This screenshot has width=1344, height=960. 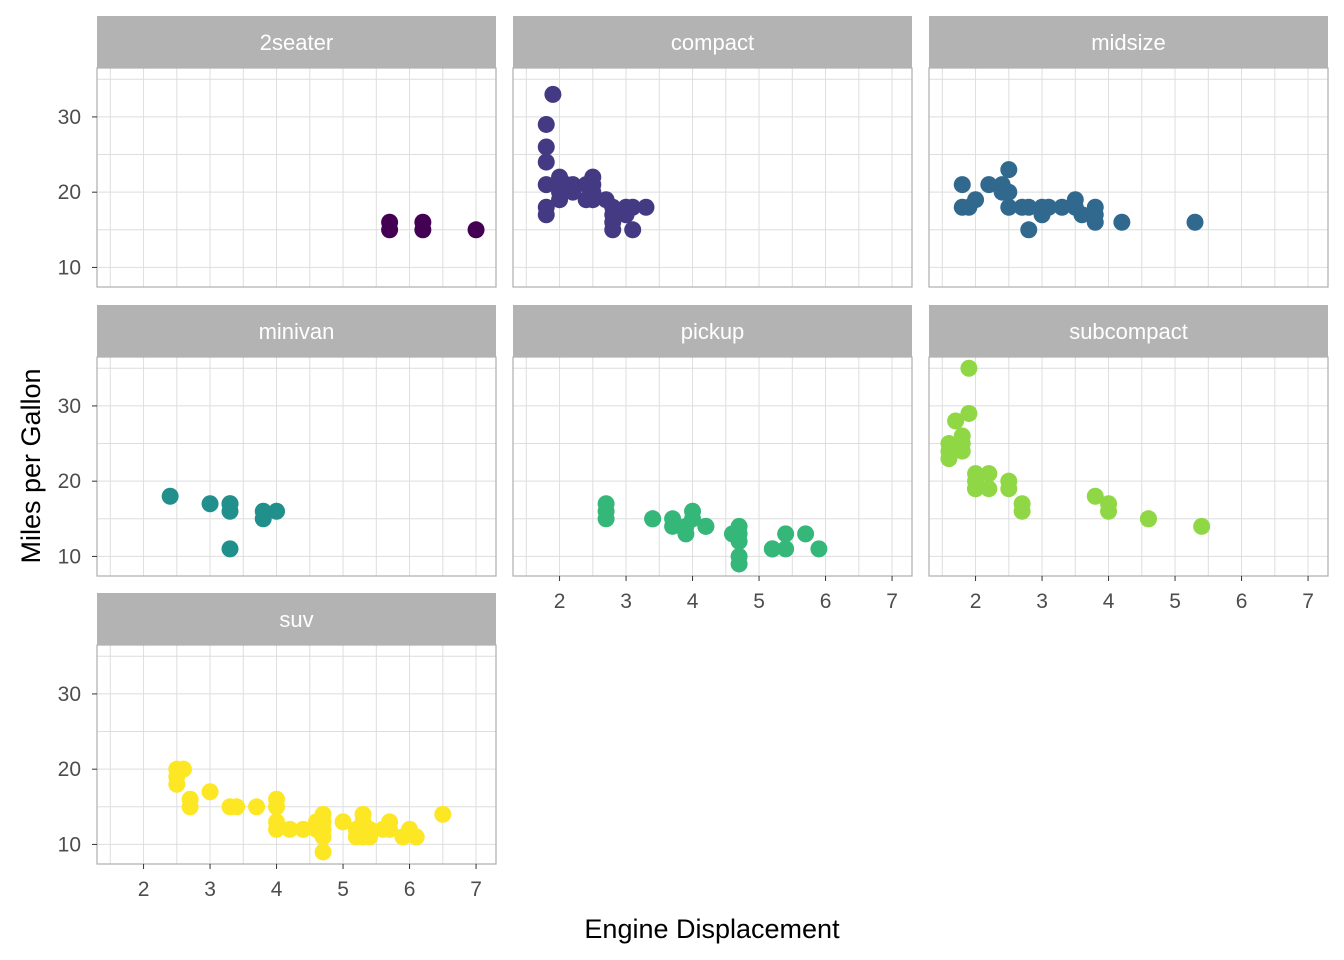 I want to click on x-tick-label: 3, so click(x=626, y=601).